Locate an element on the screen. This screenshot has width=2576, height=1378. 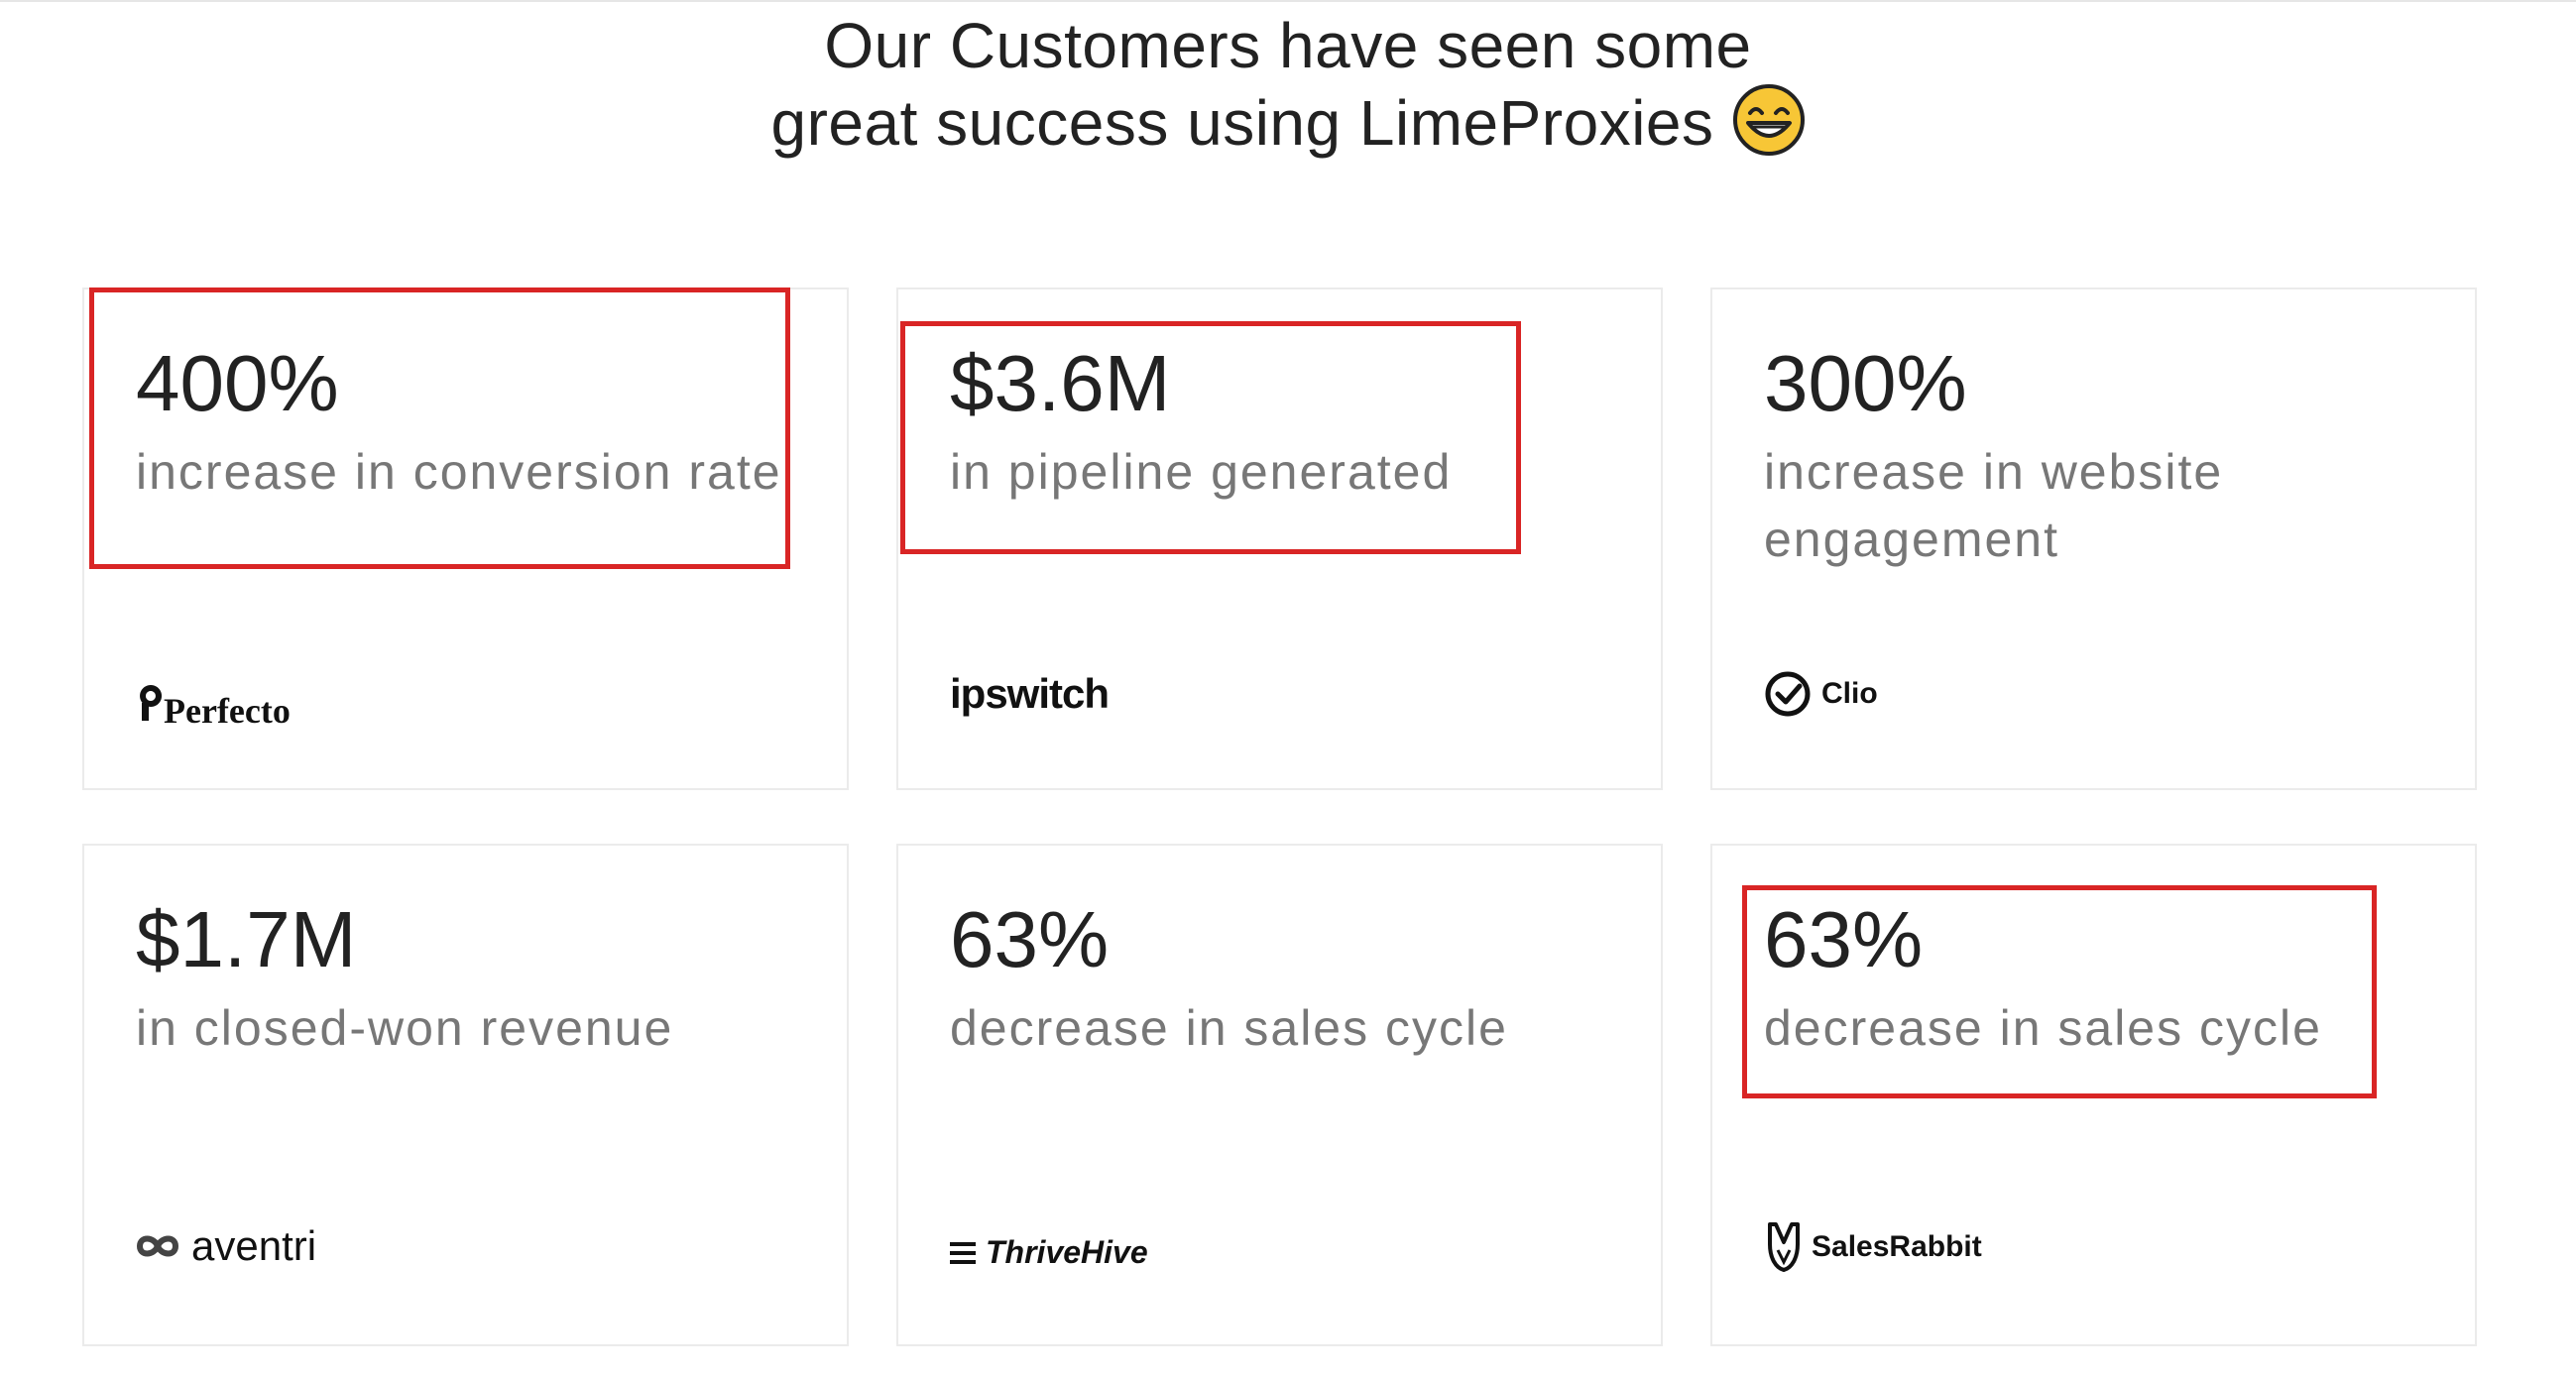
stat-card-clio: 300% increase in website engagement Clio is located at coordinates (2093, 539).